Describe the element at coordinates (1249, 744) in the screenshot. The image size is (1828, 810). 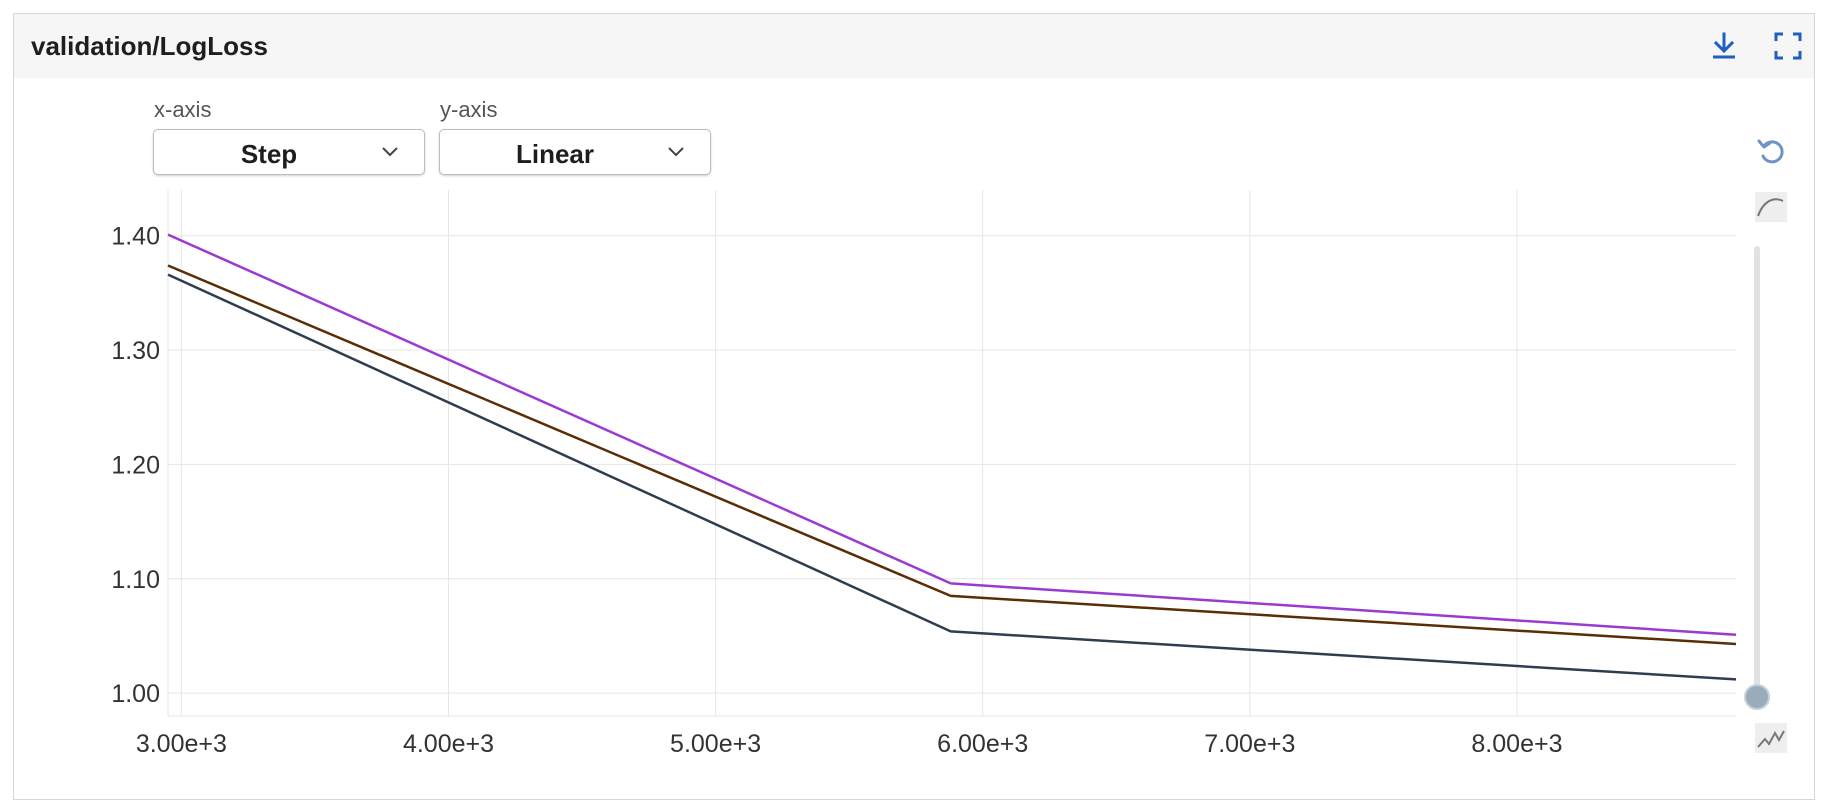
I see `x-tick-label: 7.00e+3` at that location.